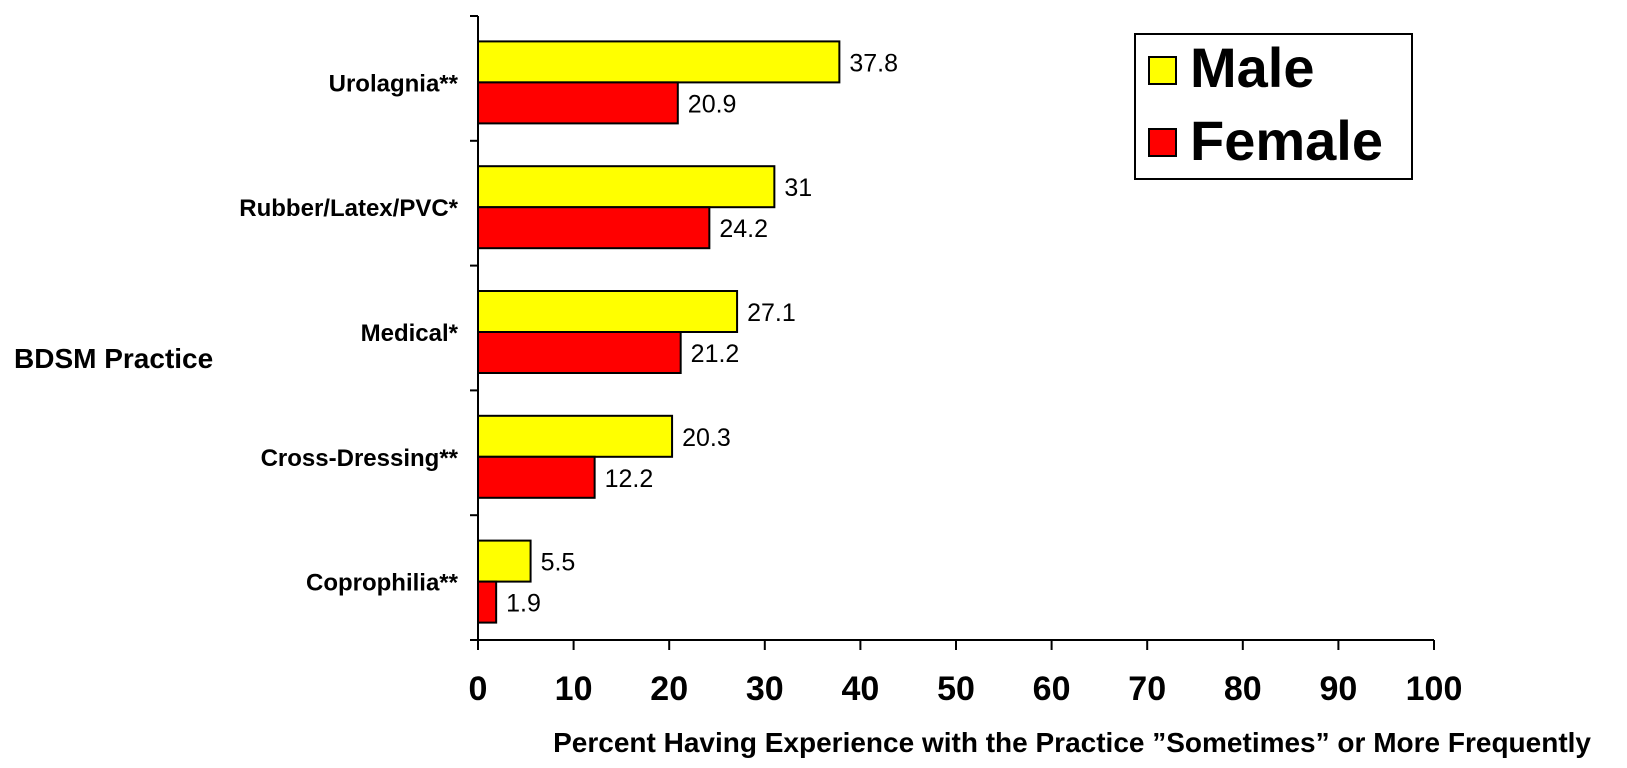 The height and width of the screenshot is (768, 1627). What do you see at coordinates (382, 583) in the screenshot?
I see `category-label: Coprophilia**` at bounding box center [382, 583].